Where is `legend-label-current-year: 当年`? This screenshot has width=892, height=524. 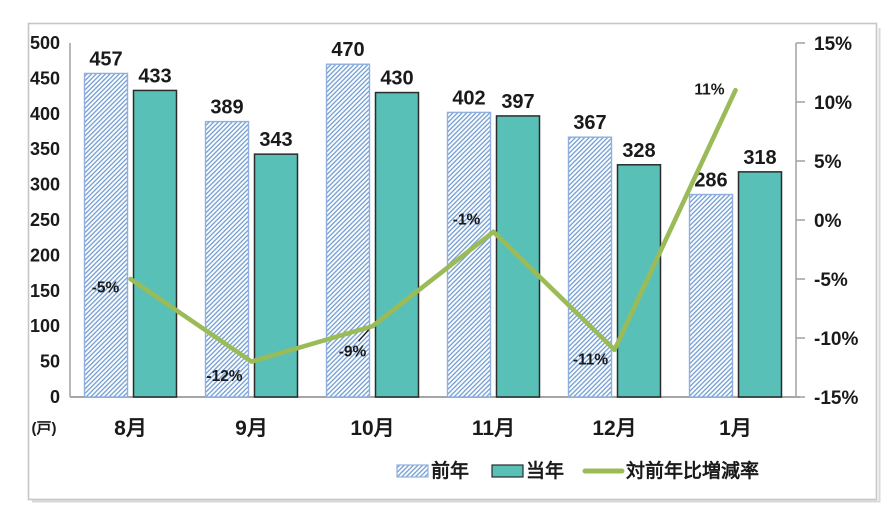 legend-label-current-year: 当年 is located at coordinates (545, 470).